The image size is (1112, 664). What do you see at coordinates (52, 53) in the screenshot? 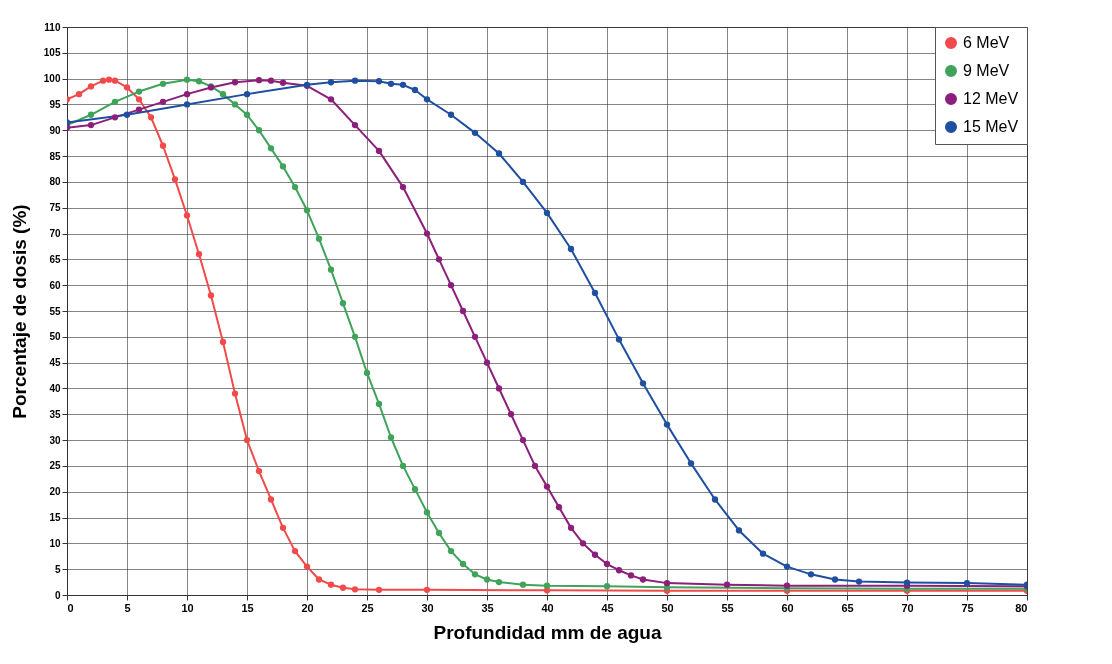
I see `y-tick-label: 105` at bounding box center [52, 53].